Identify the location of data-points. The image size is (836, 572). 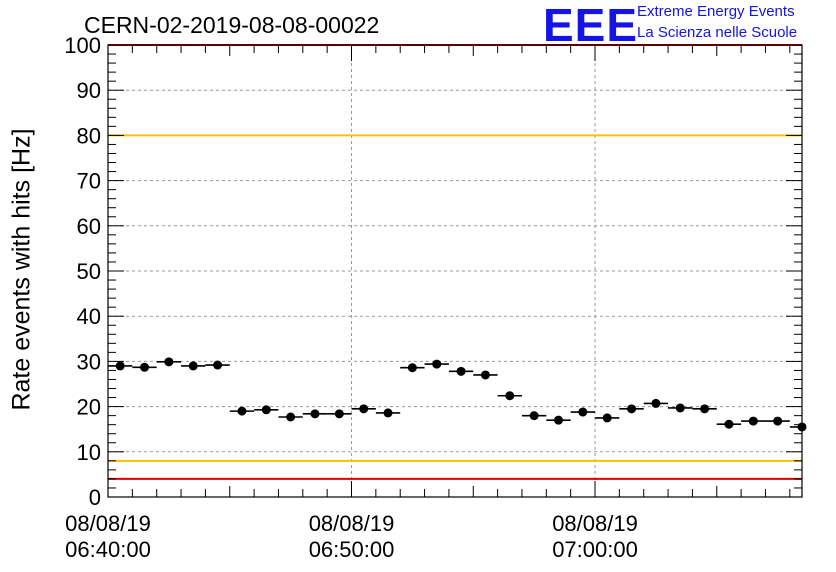
(457, 394).